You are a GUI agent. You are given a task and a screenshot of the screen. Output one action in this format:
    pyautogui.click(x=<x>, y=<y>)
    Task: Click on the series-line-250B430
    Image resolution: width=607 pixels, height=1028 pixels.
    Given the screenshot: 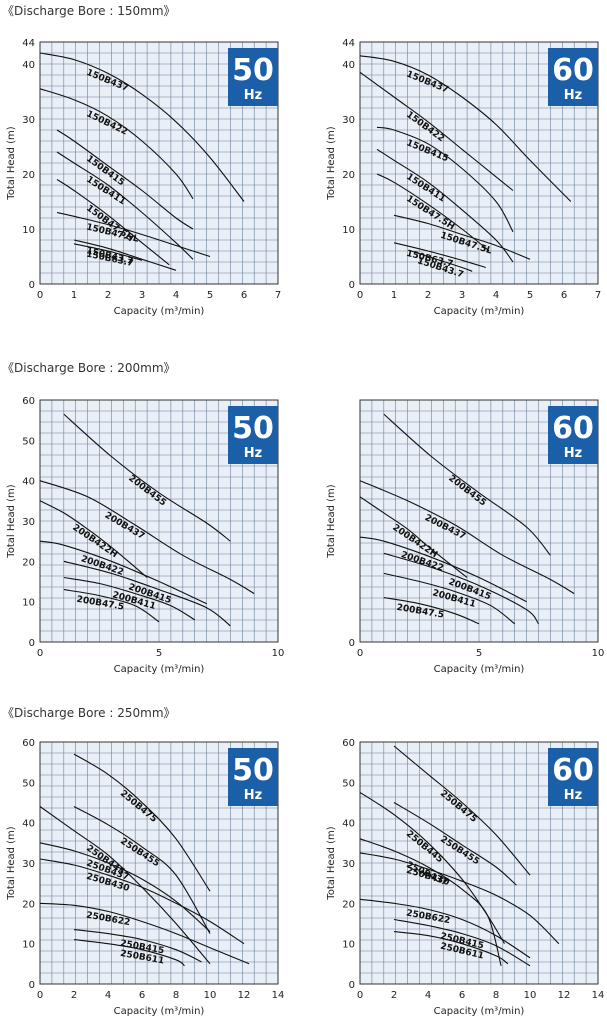 What is the action you would take?
    pyautogui.click(x=459, y=898)
    